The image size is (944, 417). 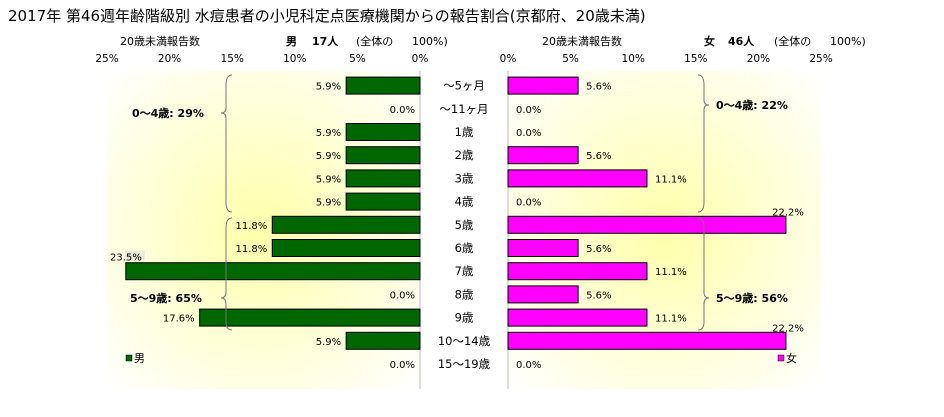 I want to click on category-label: 15～19歳, so click(x=464, y=364).